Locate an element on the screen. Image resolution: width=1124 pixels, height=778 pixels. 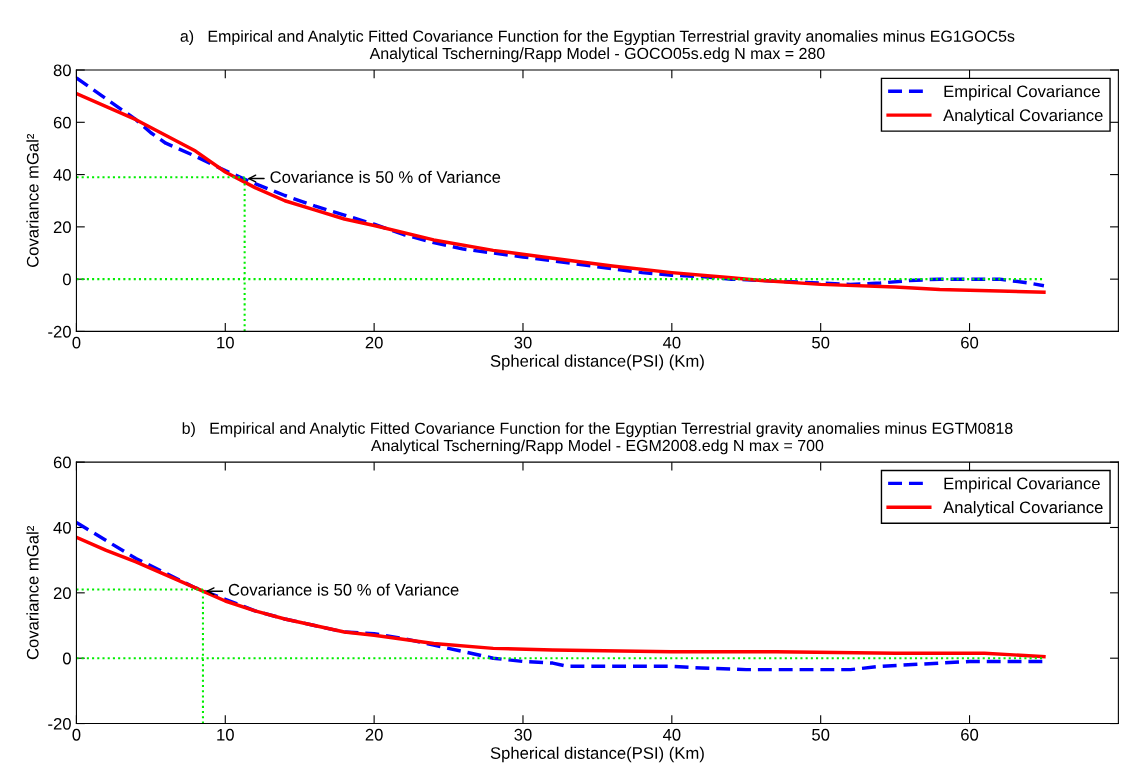
chart-title: b) Empirical and Analytic Fitted Covariance Function for the Egyptian Terrestrial gravity anomalies minus EGTM0818 is located at coordinates (597, 430).